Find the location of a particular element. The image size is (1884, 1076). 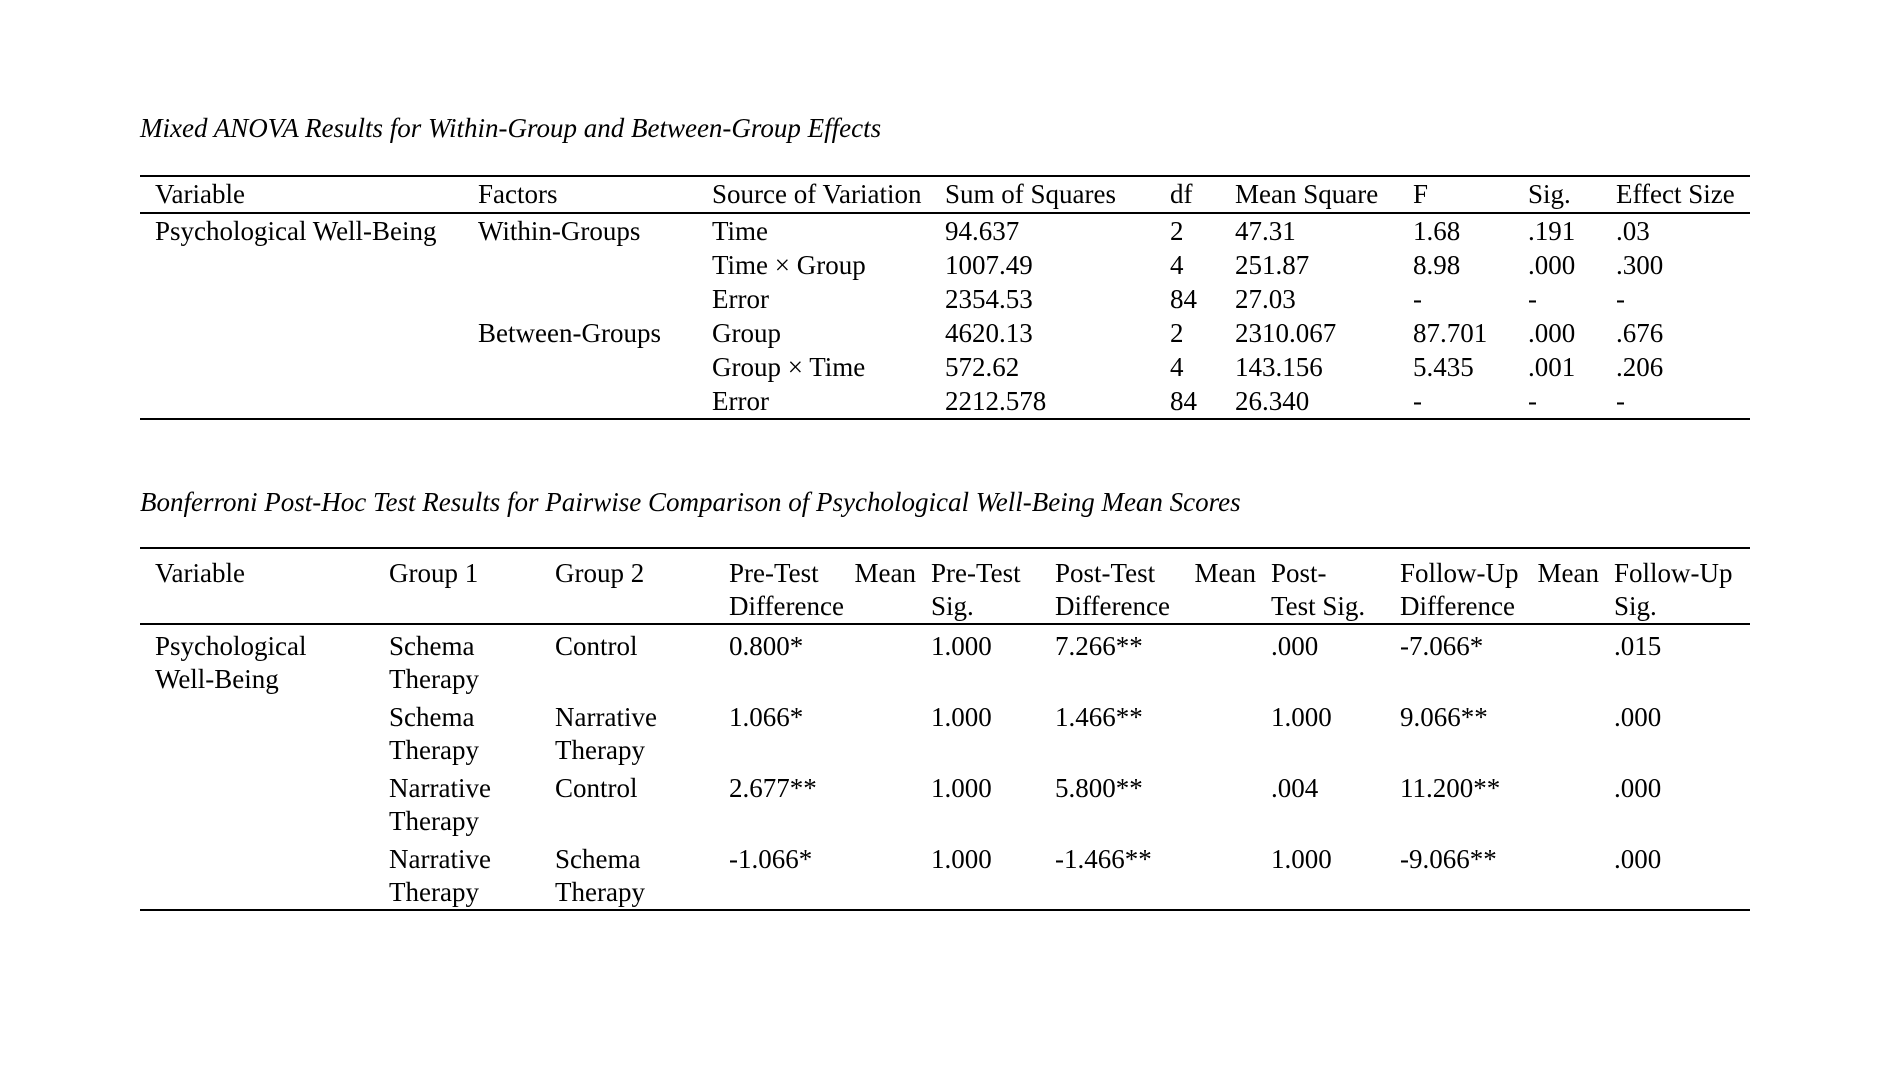

cell-posttest-sig: .004 is located at coordinates (1295, 788).